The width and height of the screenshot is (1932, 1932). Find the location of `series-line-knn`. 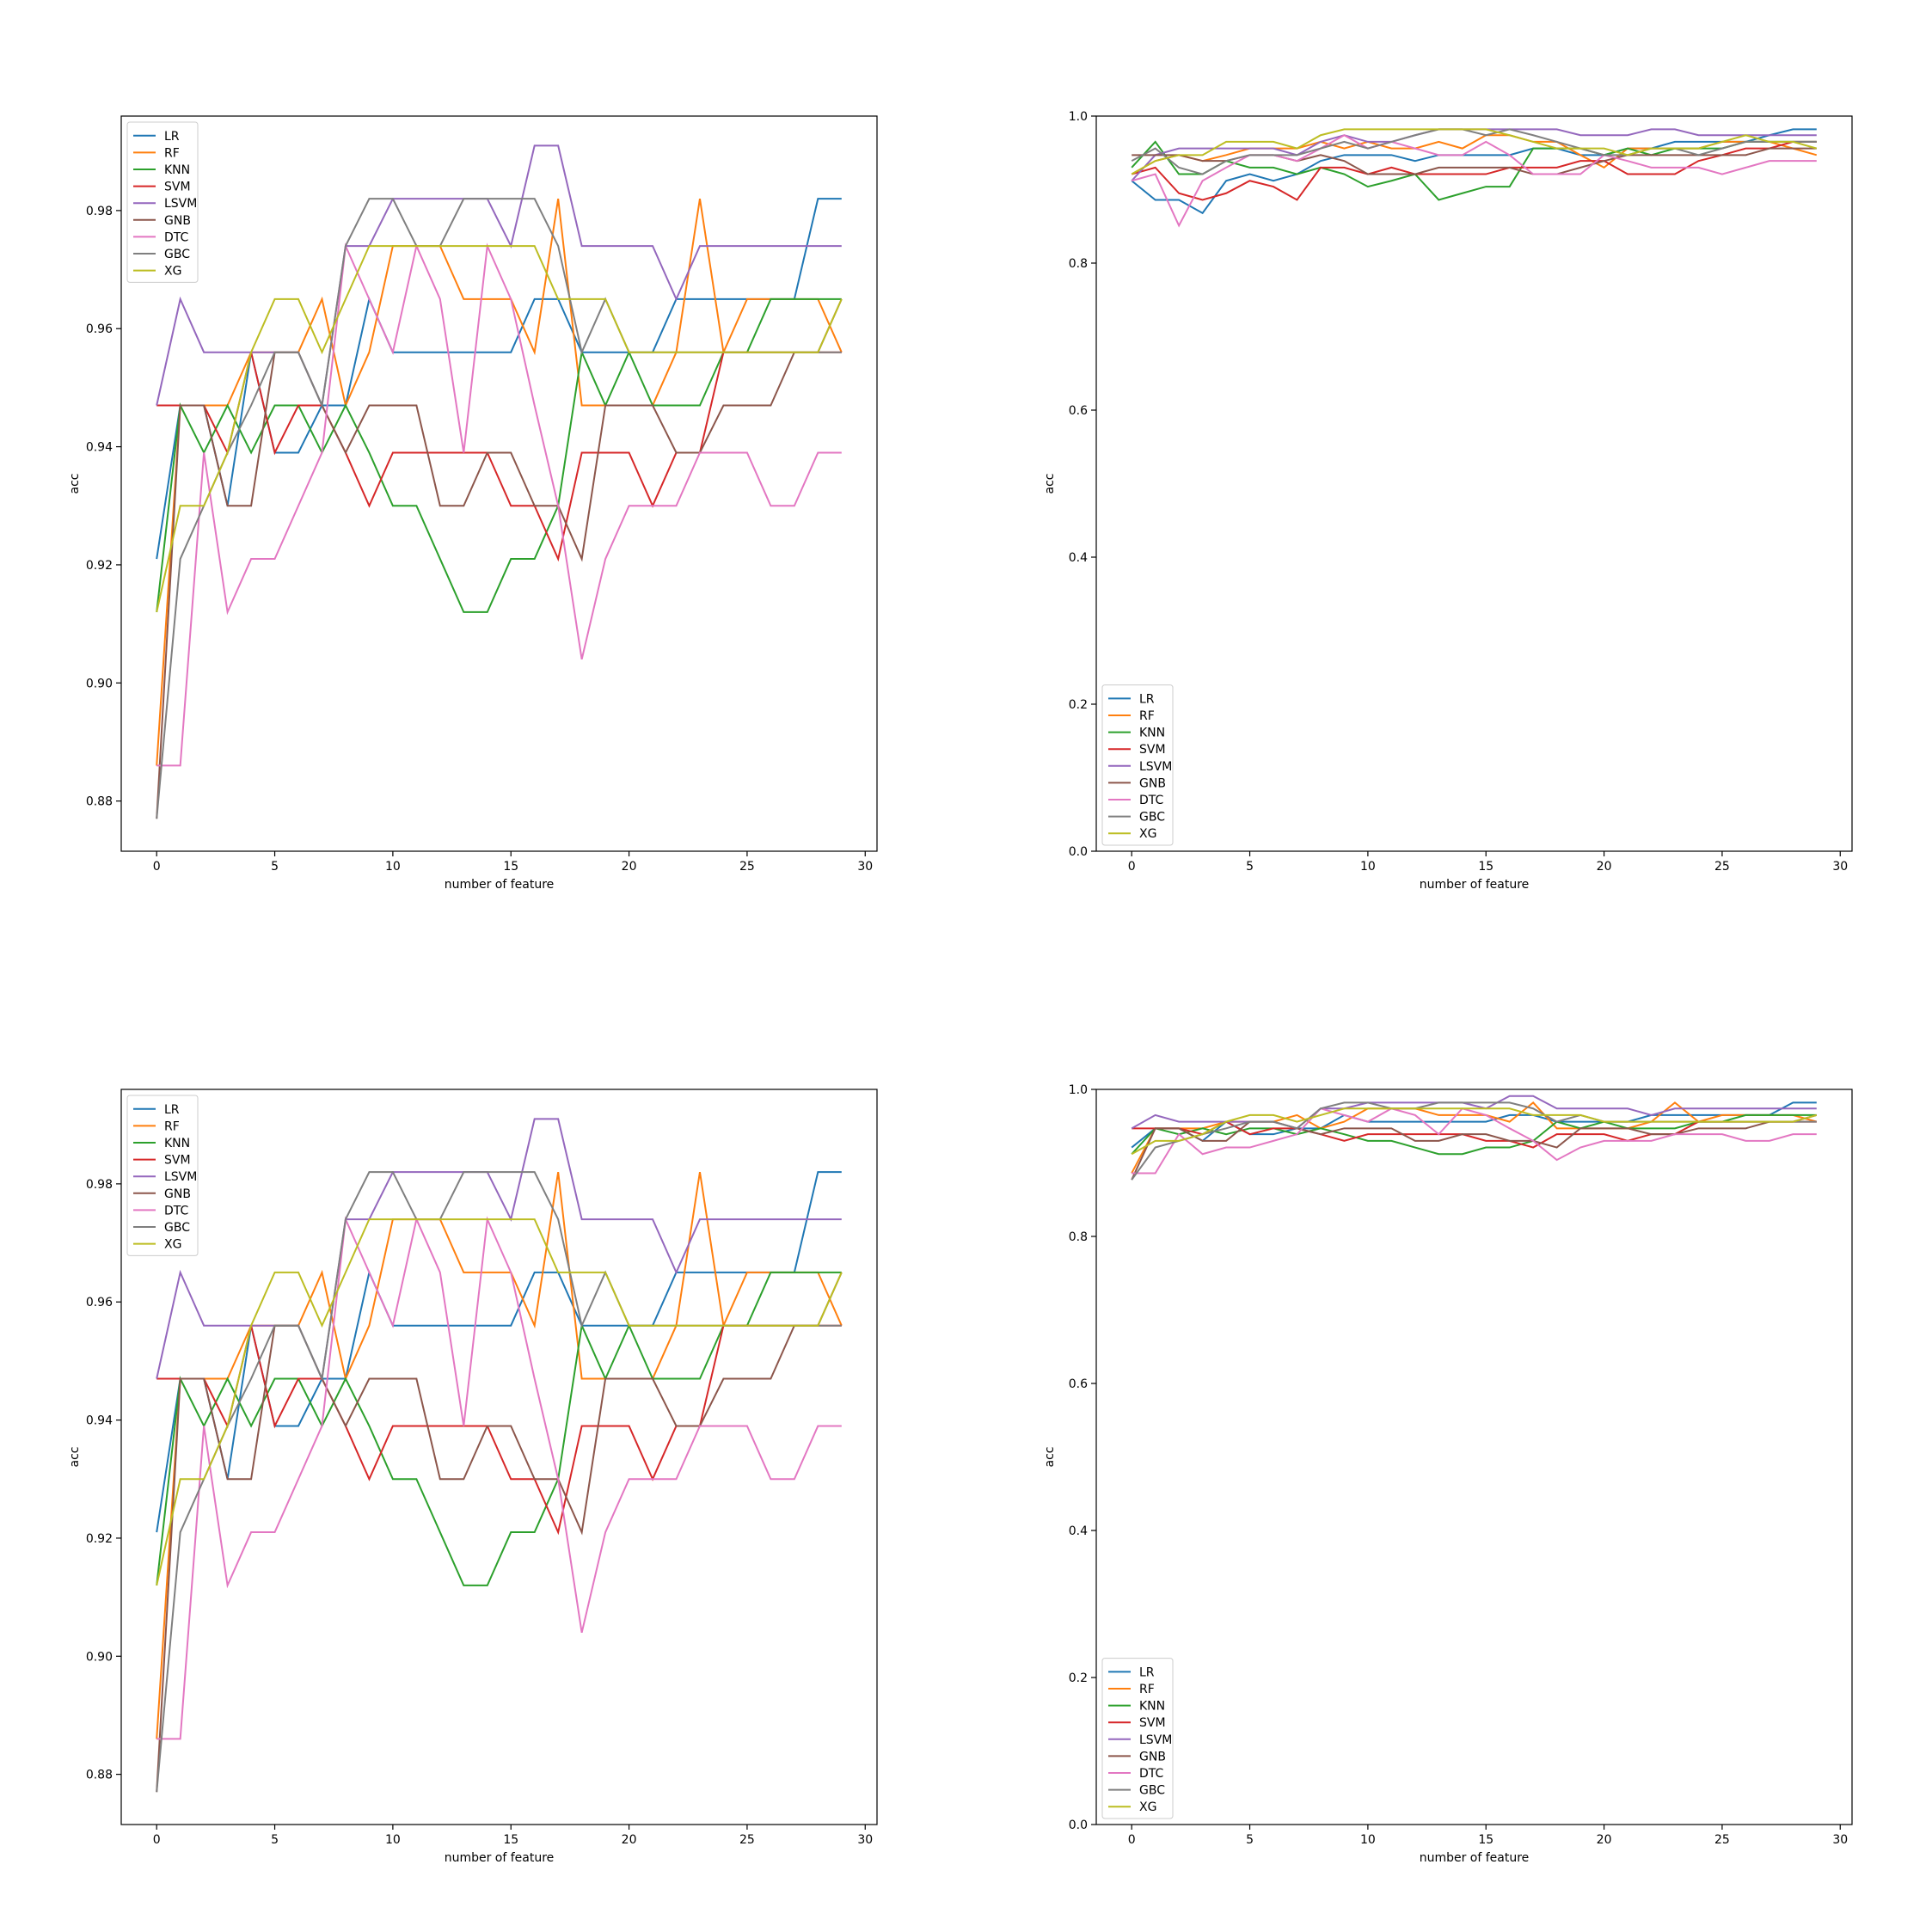

series-line-knn is located at coordinates (1474, 170).